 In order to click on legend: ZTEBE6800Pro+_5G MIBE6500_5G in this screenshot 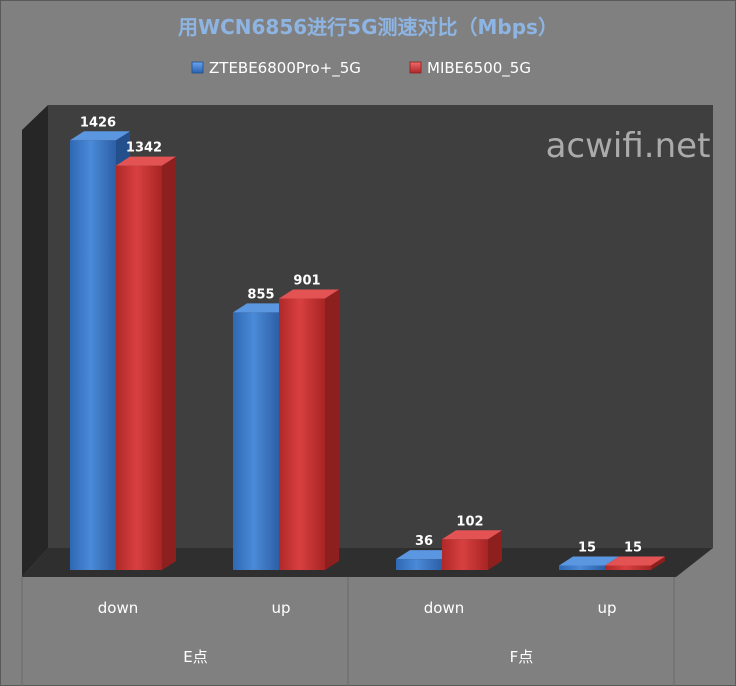, I will do `click(361, 68)`.